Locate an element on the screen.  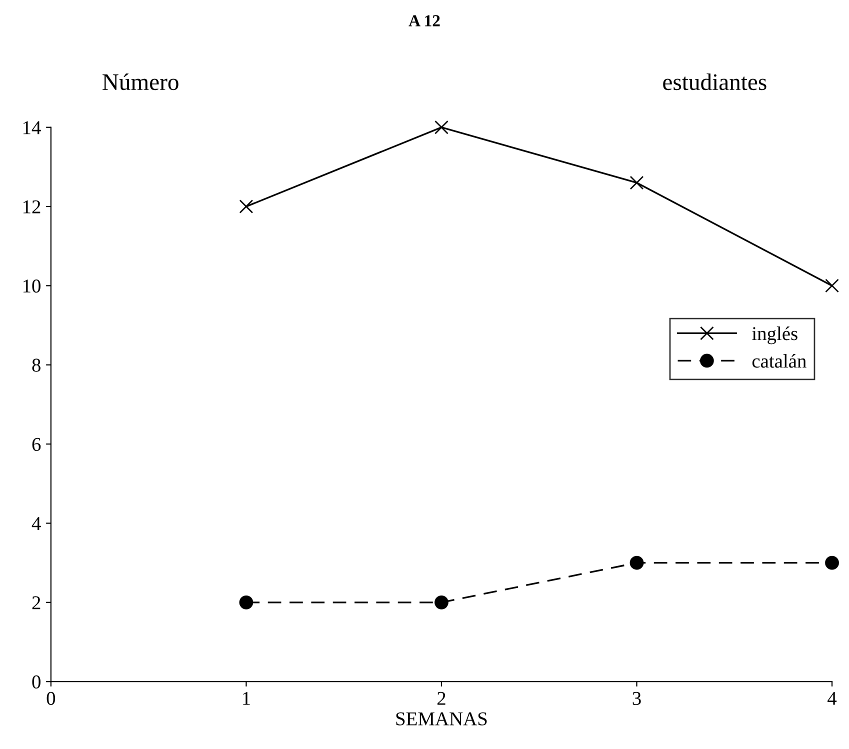
x-tick-label: 3 is located at coordinates (636, 698).